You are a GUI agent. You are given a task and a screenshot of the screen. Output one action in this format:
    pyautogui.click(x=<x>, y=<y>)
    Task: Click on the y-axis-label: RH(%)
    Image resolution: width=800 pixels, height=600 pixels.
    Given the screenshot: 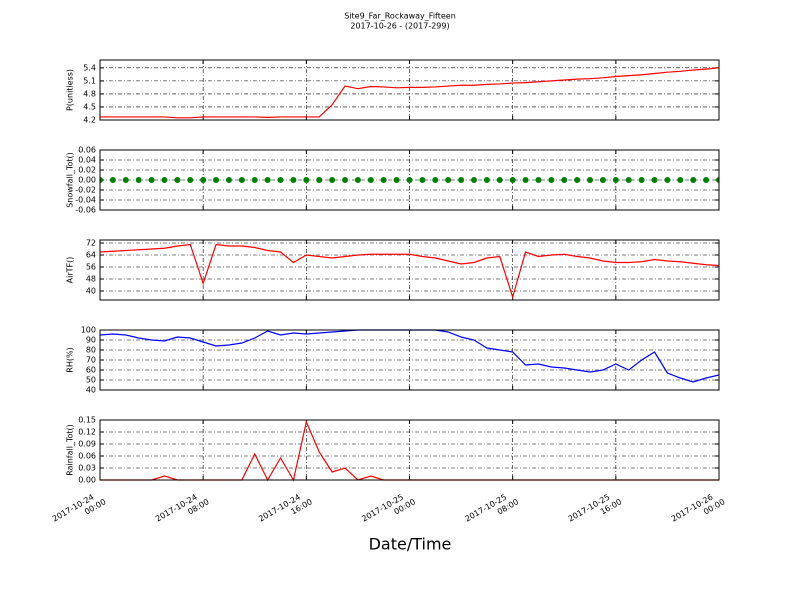 What is the action you would take?
    pyautogui.click(x=70, y=359)
    